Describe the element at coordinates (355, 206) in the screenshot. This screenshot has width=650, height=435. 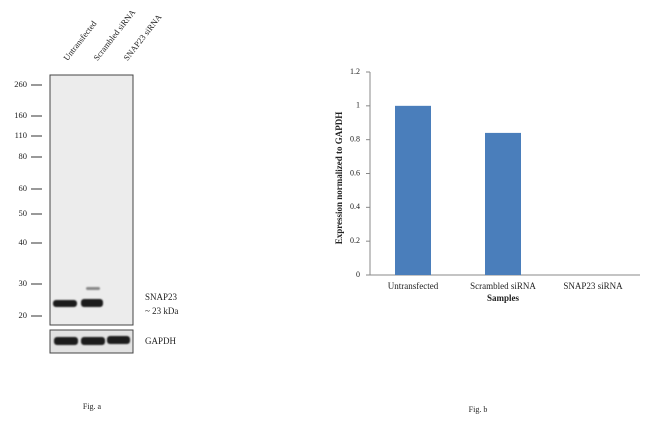
I see `y-tick-label: 0.4` at that location.